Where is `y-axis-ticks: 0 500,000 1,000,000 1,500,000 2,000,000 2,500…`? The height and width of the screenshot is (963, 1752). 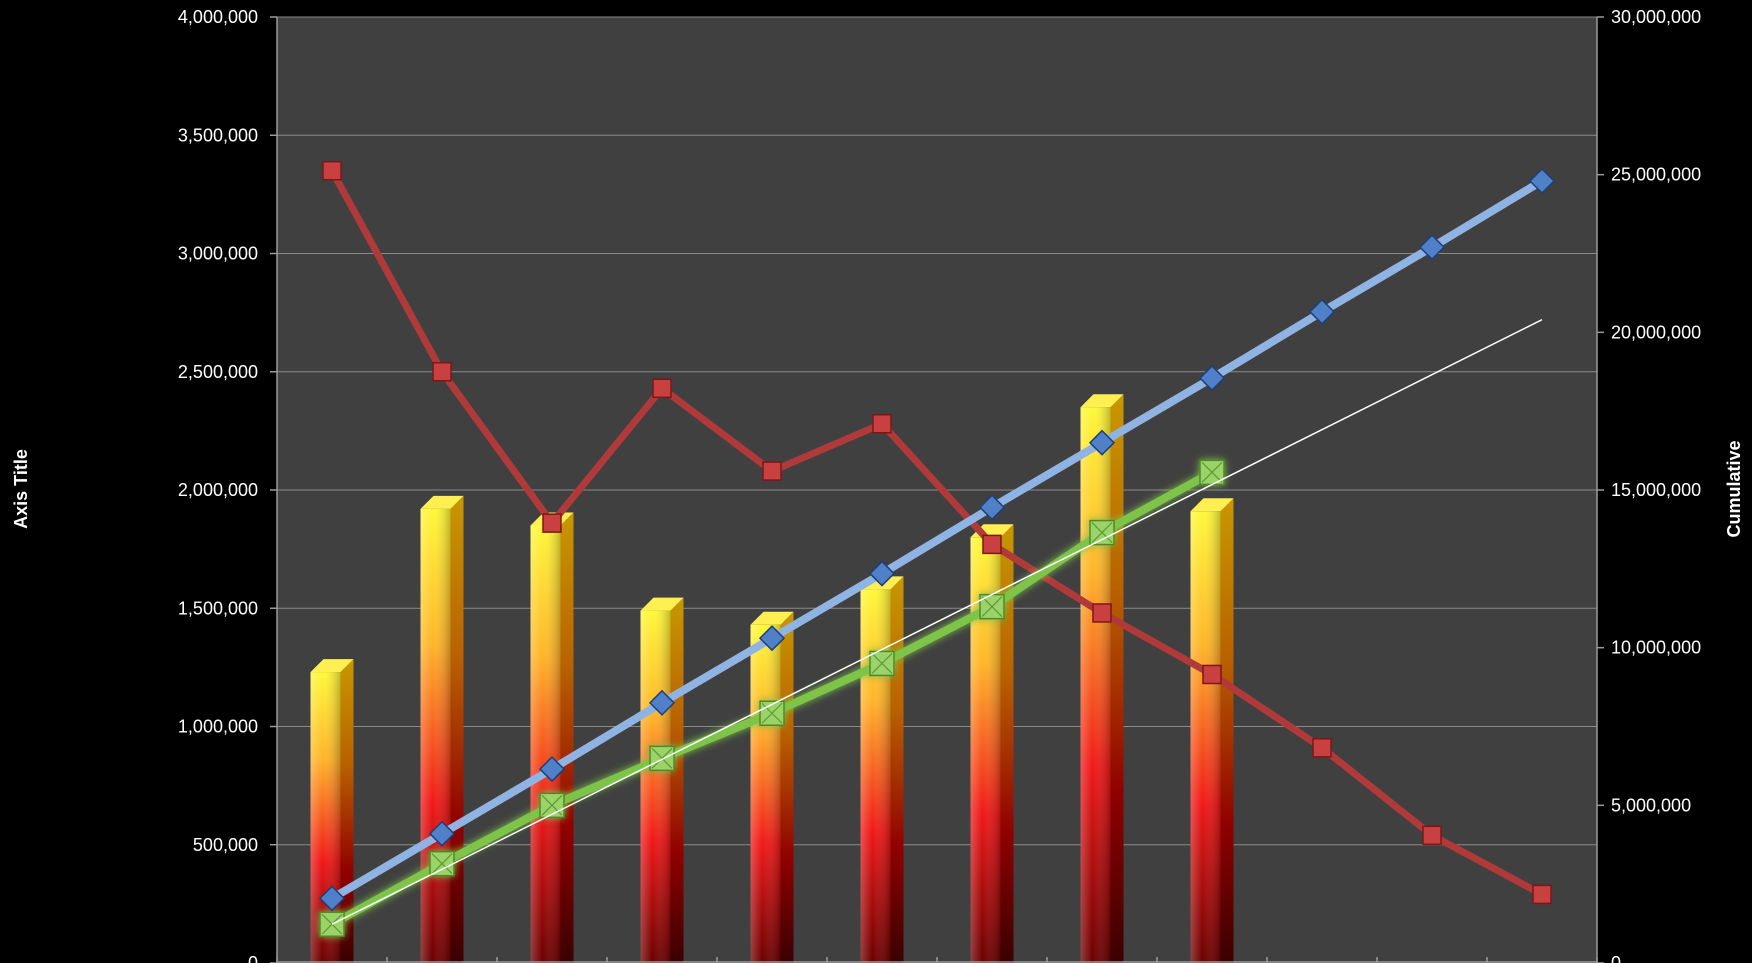 y-axis-ticks: 0 500,000 1,000,000 1,500,000 2,000,000 2,500… is located at coordinates (227, 485).